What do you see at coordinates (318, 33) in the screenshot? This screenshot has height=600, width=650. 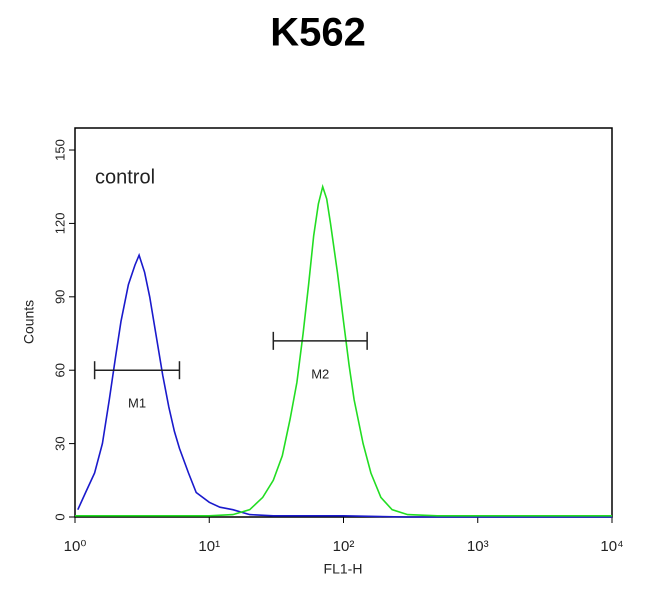 I see `chart-title: K562` at bounding box center [318, 33].